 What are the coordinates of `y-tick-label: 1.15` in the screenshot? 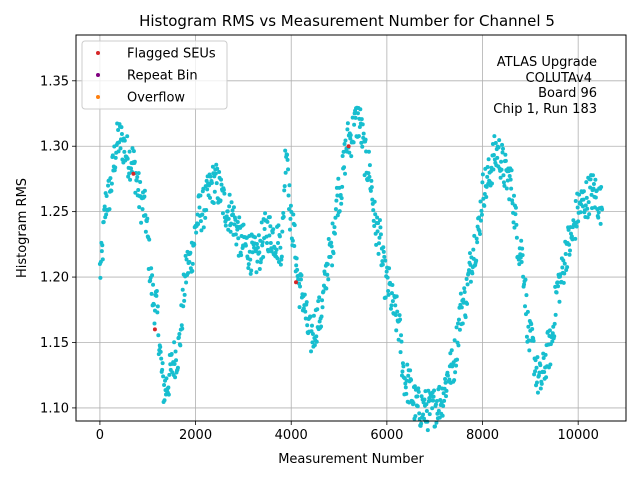 It's located at (54, 343).